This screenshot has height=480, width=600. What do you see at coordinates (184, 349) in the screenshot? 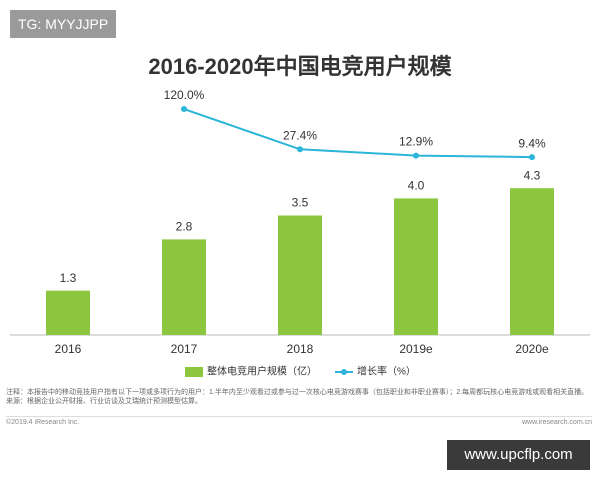
I see `x-tick-label: 2017` at bounding box center [184, 349].